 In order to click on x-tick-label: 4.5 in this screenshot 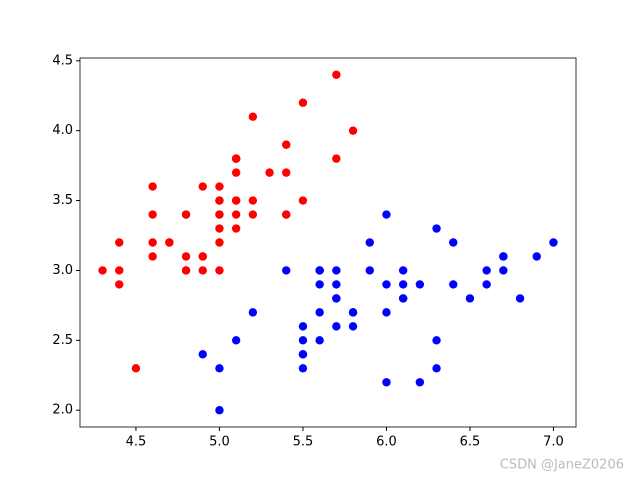, I will do `click(136, 442)`.